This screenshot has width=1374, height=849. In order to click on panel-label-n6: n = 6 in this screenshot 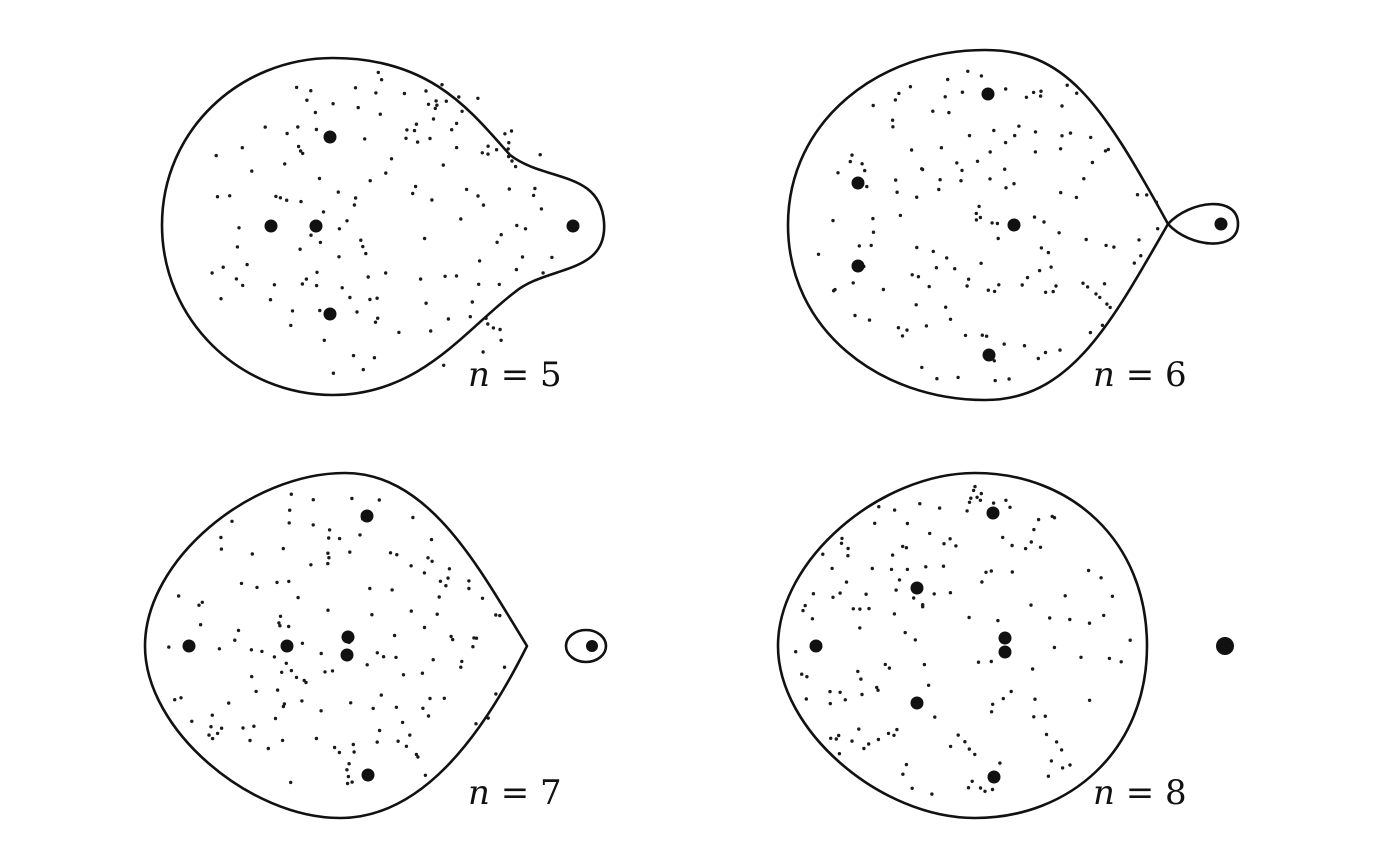, I will do `click(1140, 375)`.